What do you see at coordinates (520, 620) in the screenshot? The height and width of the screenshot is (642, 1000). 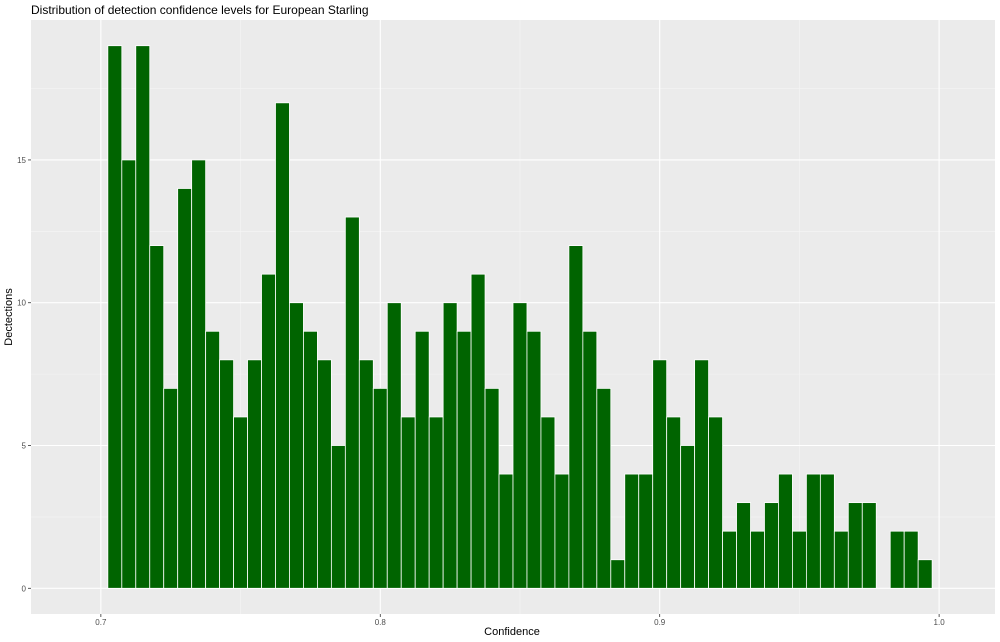 I see `x-axis: 0.7 0.8 0.9 1.0` at bounding box center [520, 620].